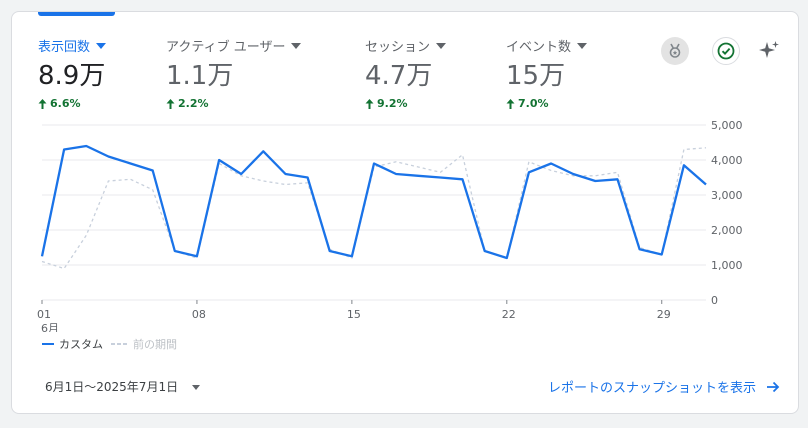  What do you see at coordinates (509, 314) in the screenshot?
I see `x-tick-label: 22` at bounding box center [509, 314].